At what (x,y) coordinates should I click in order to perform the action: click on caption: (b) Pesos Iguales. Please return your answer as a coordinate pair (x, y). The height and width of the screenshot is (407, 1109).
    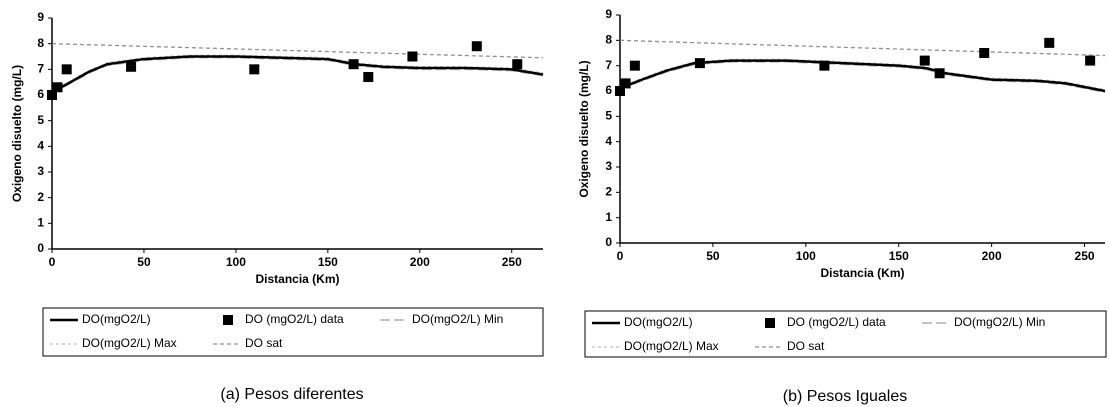
    Looking at the image, I should click on (845, 396).